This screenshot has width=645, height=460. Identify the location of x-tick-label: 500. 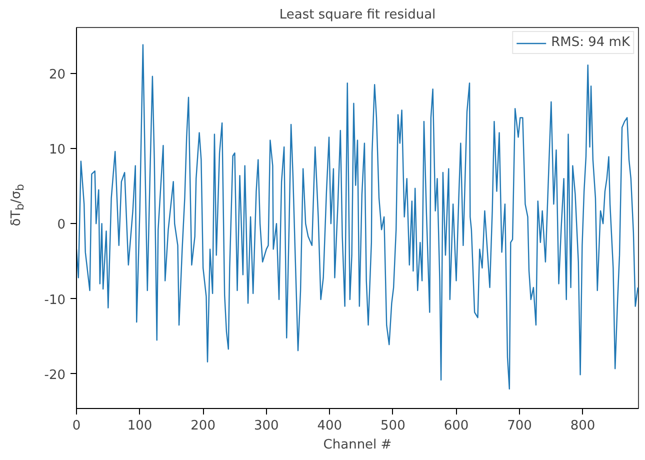
(393, 426).